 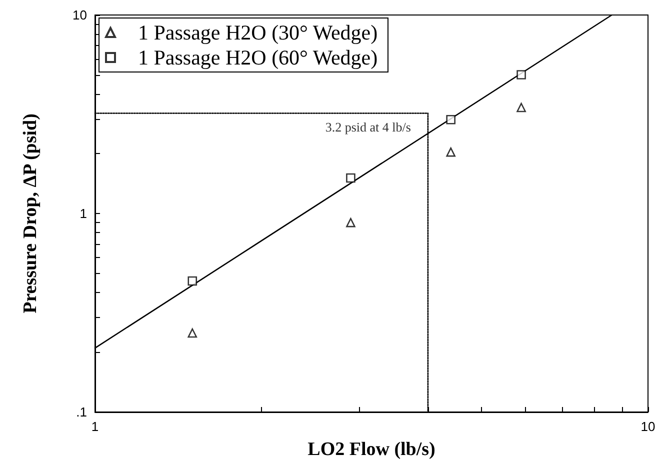 I want to click on y-tick-label: .1, so click(x=81, y=412).